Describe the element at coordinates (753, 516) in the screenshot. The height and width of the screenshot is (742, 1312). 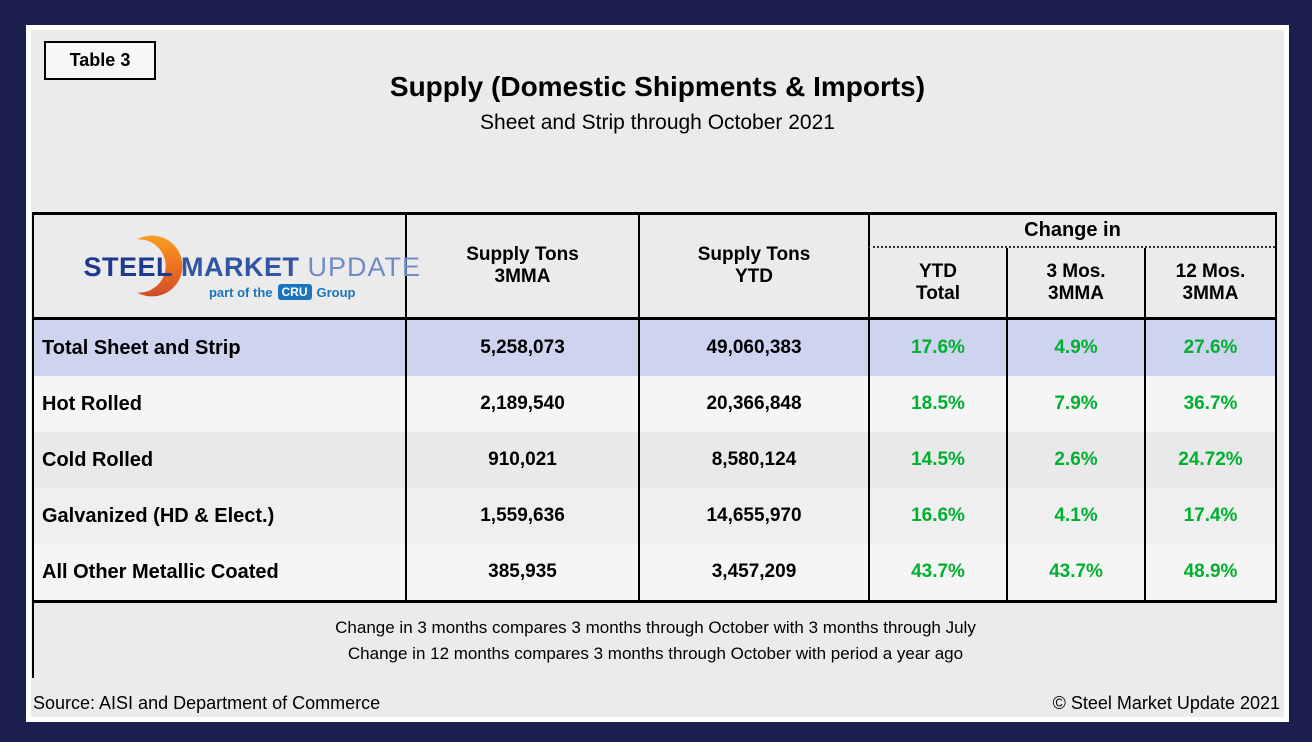
I see `cell-galvanized-ytd: 14,655,970` at that location.